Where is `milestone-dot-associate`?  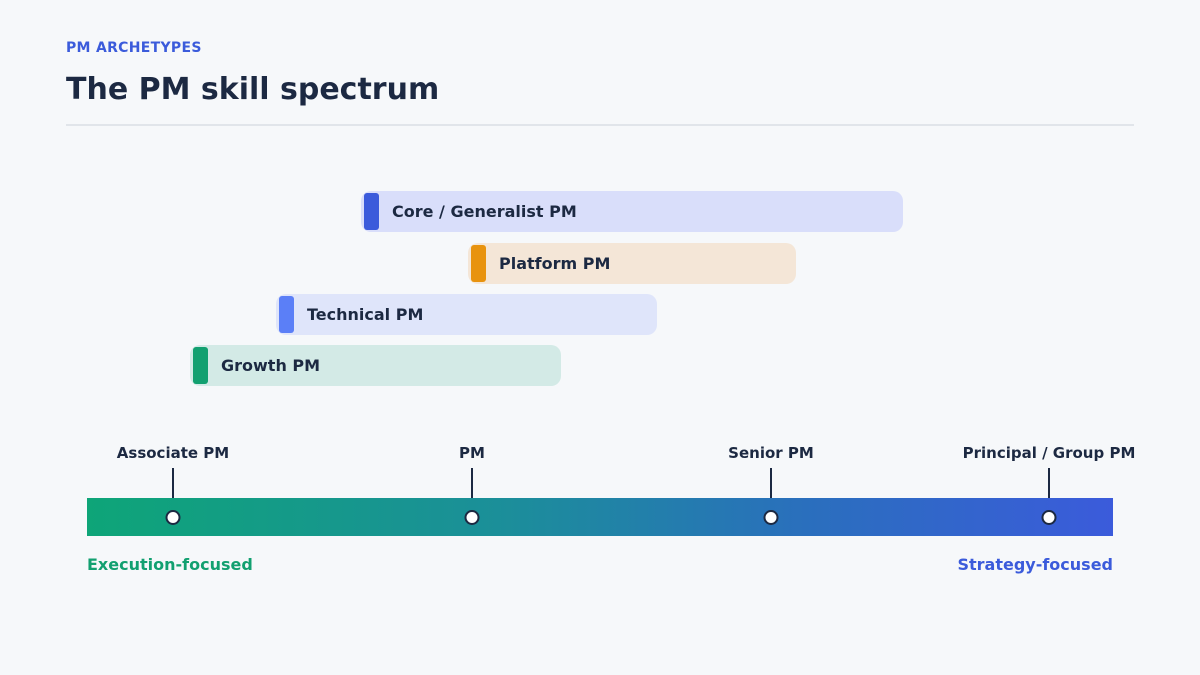 milestone-dot-associate is located at coordinates (173, 517).